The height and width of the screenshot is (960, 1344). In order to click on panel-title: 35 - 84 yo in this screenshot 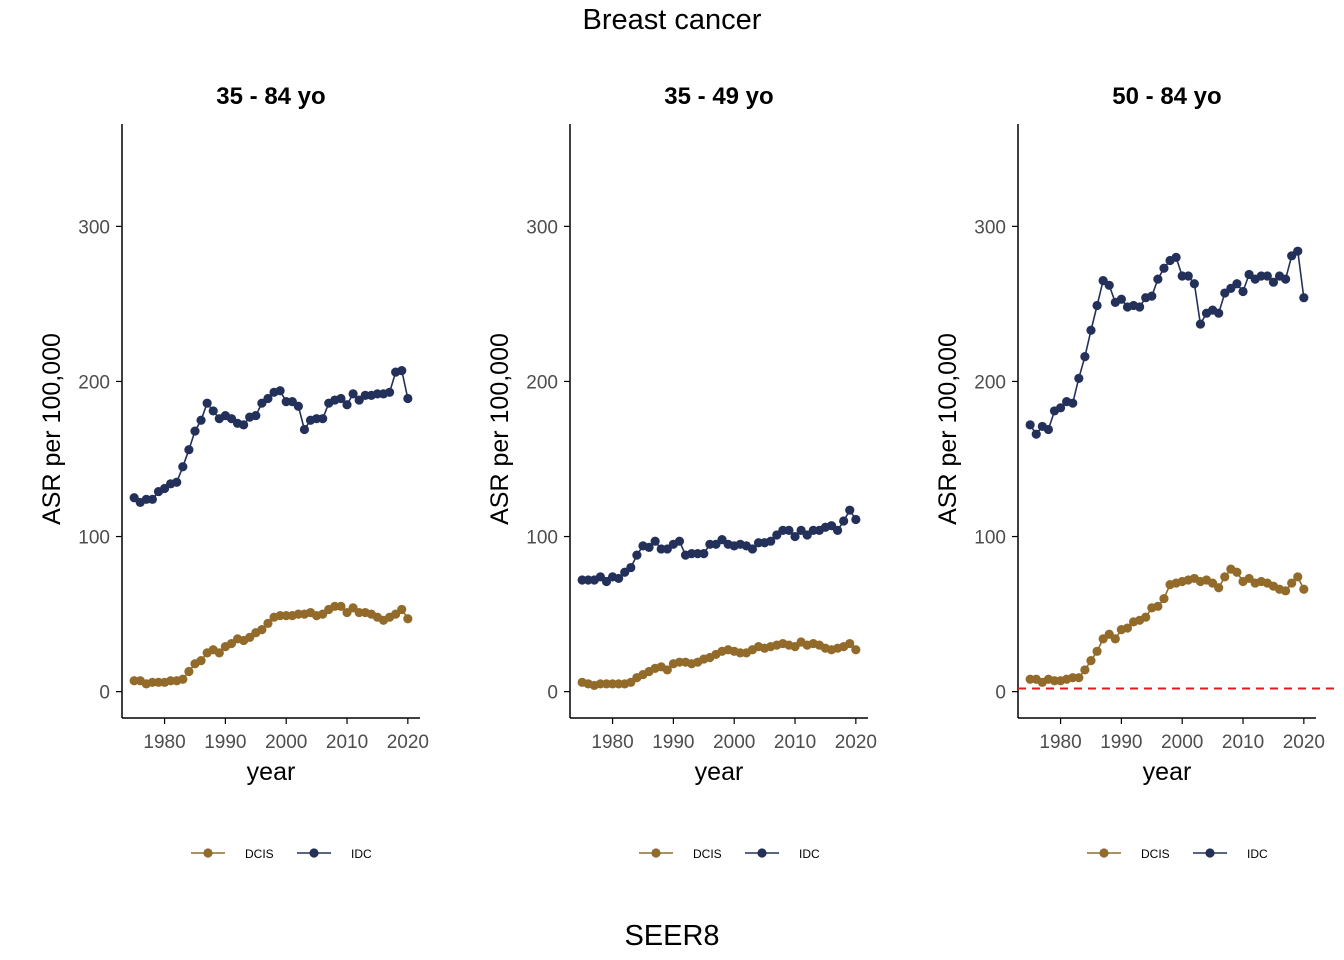, I will do `click(270, 96)`.